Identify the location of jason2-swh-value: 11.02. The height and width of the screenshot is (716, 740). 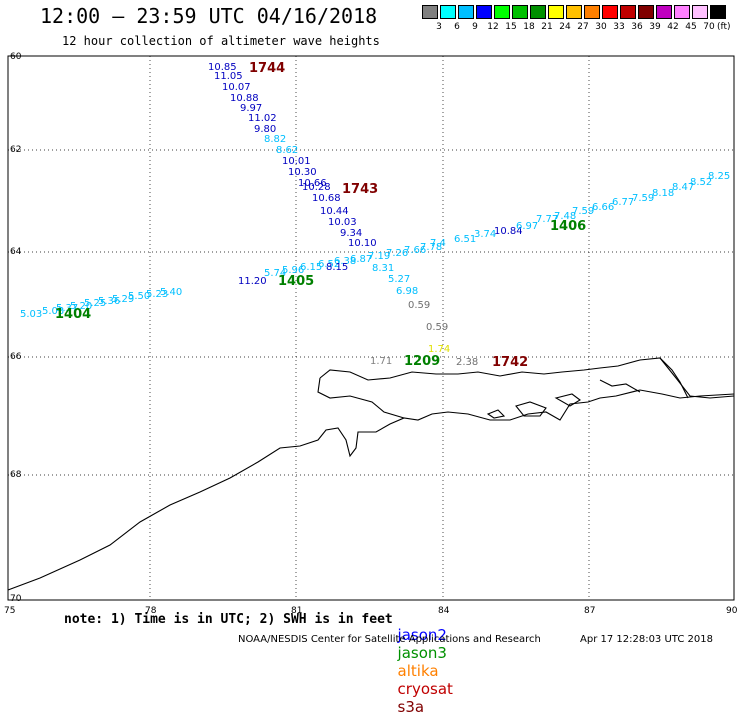
(262, 118).